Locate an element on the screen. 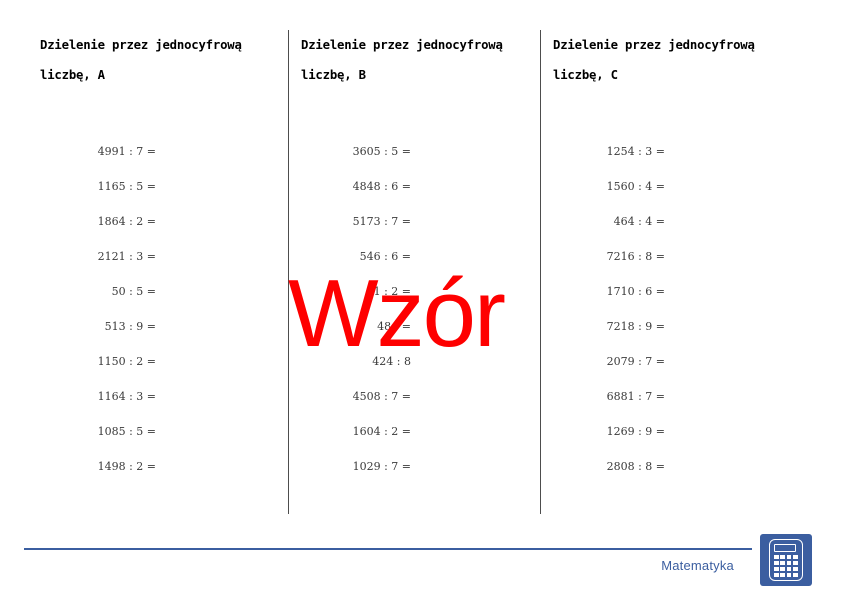  problem-item: 1254 : 3 = is located at coordinates (635, 151).